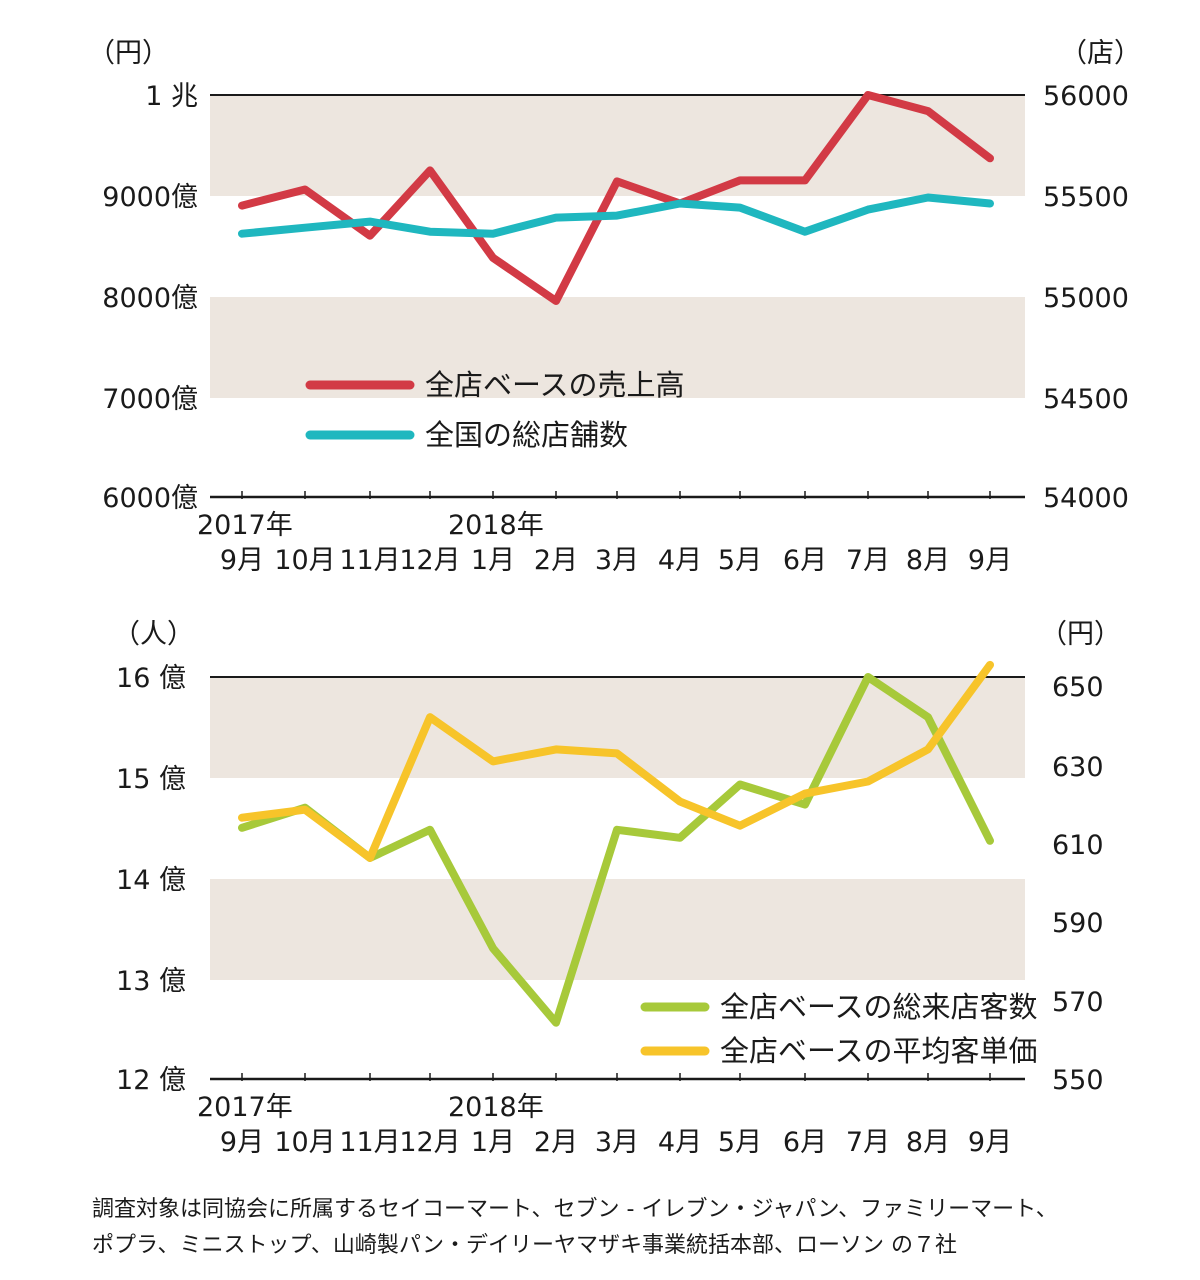 This screenshot has height=1280, width=1200. I want to click on chart2-left-unit-label: （人）, so click(153, 634).